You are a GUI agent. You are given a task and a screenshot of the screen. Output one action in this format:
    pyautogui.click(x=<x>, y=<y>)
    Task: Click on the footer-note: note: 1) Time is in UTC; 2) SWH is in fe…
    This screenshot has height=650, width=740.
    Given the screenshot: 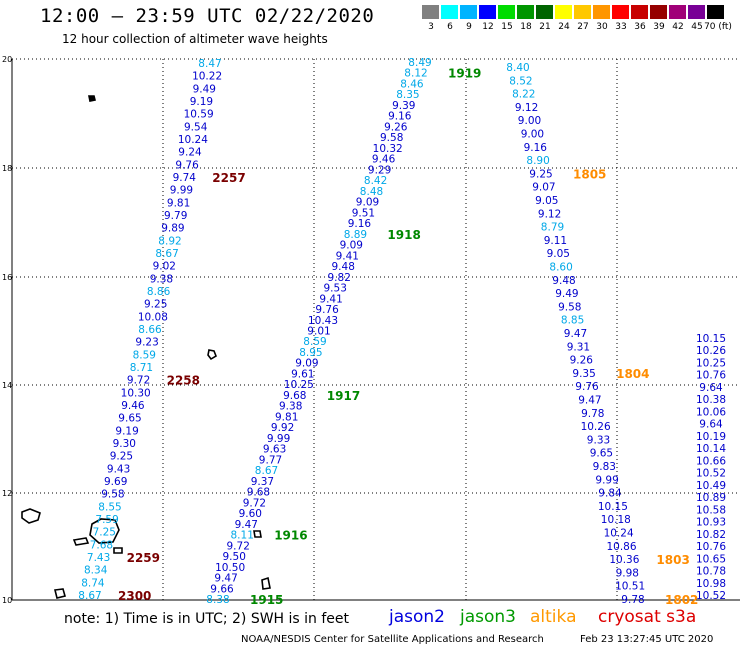 What is the action you would take?
    pyautogui.click(x=207, y=619)
    